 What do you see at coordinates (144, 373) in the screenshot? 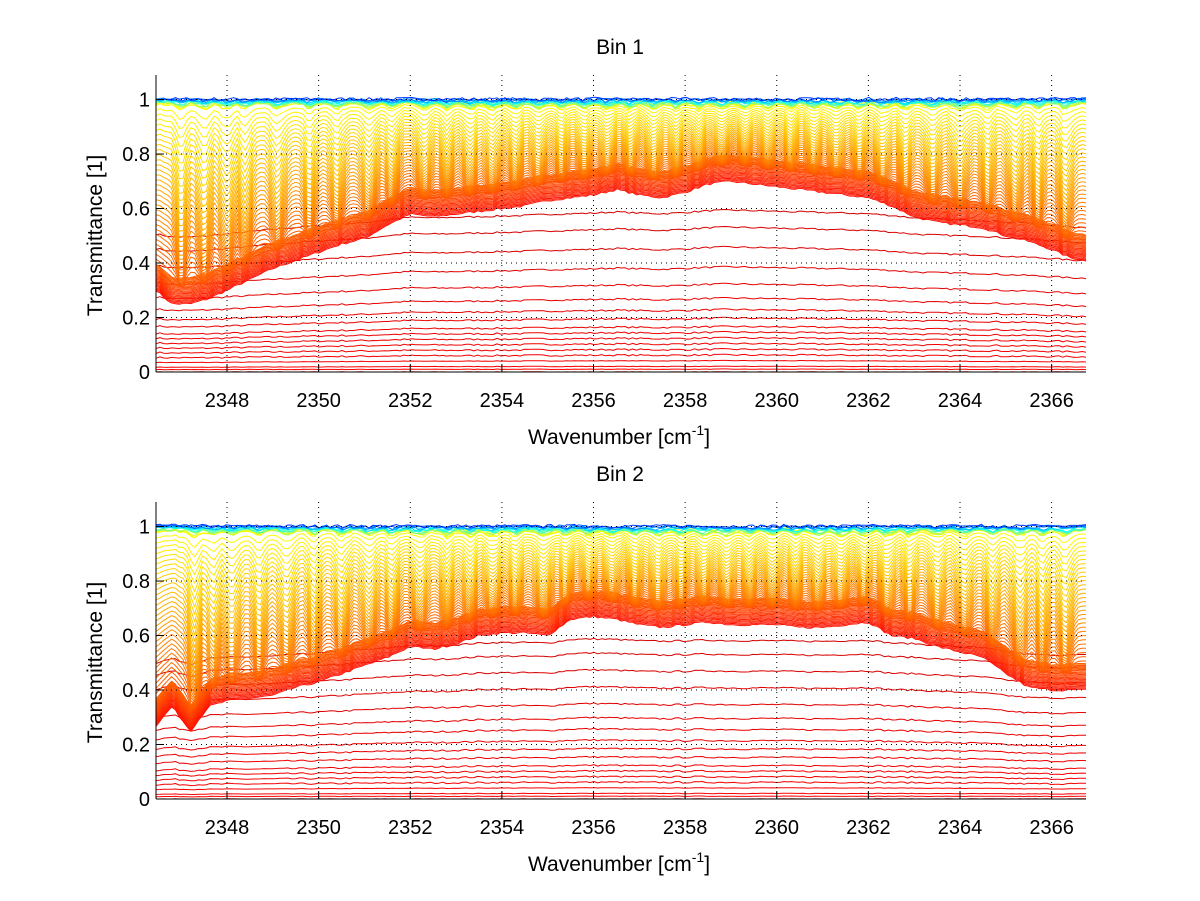
I see `y-tick-label: 0` at bounding box center [144, 373].